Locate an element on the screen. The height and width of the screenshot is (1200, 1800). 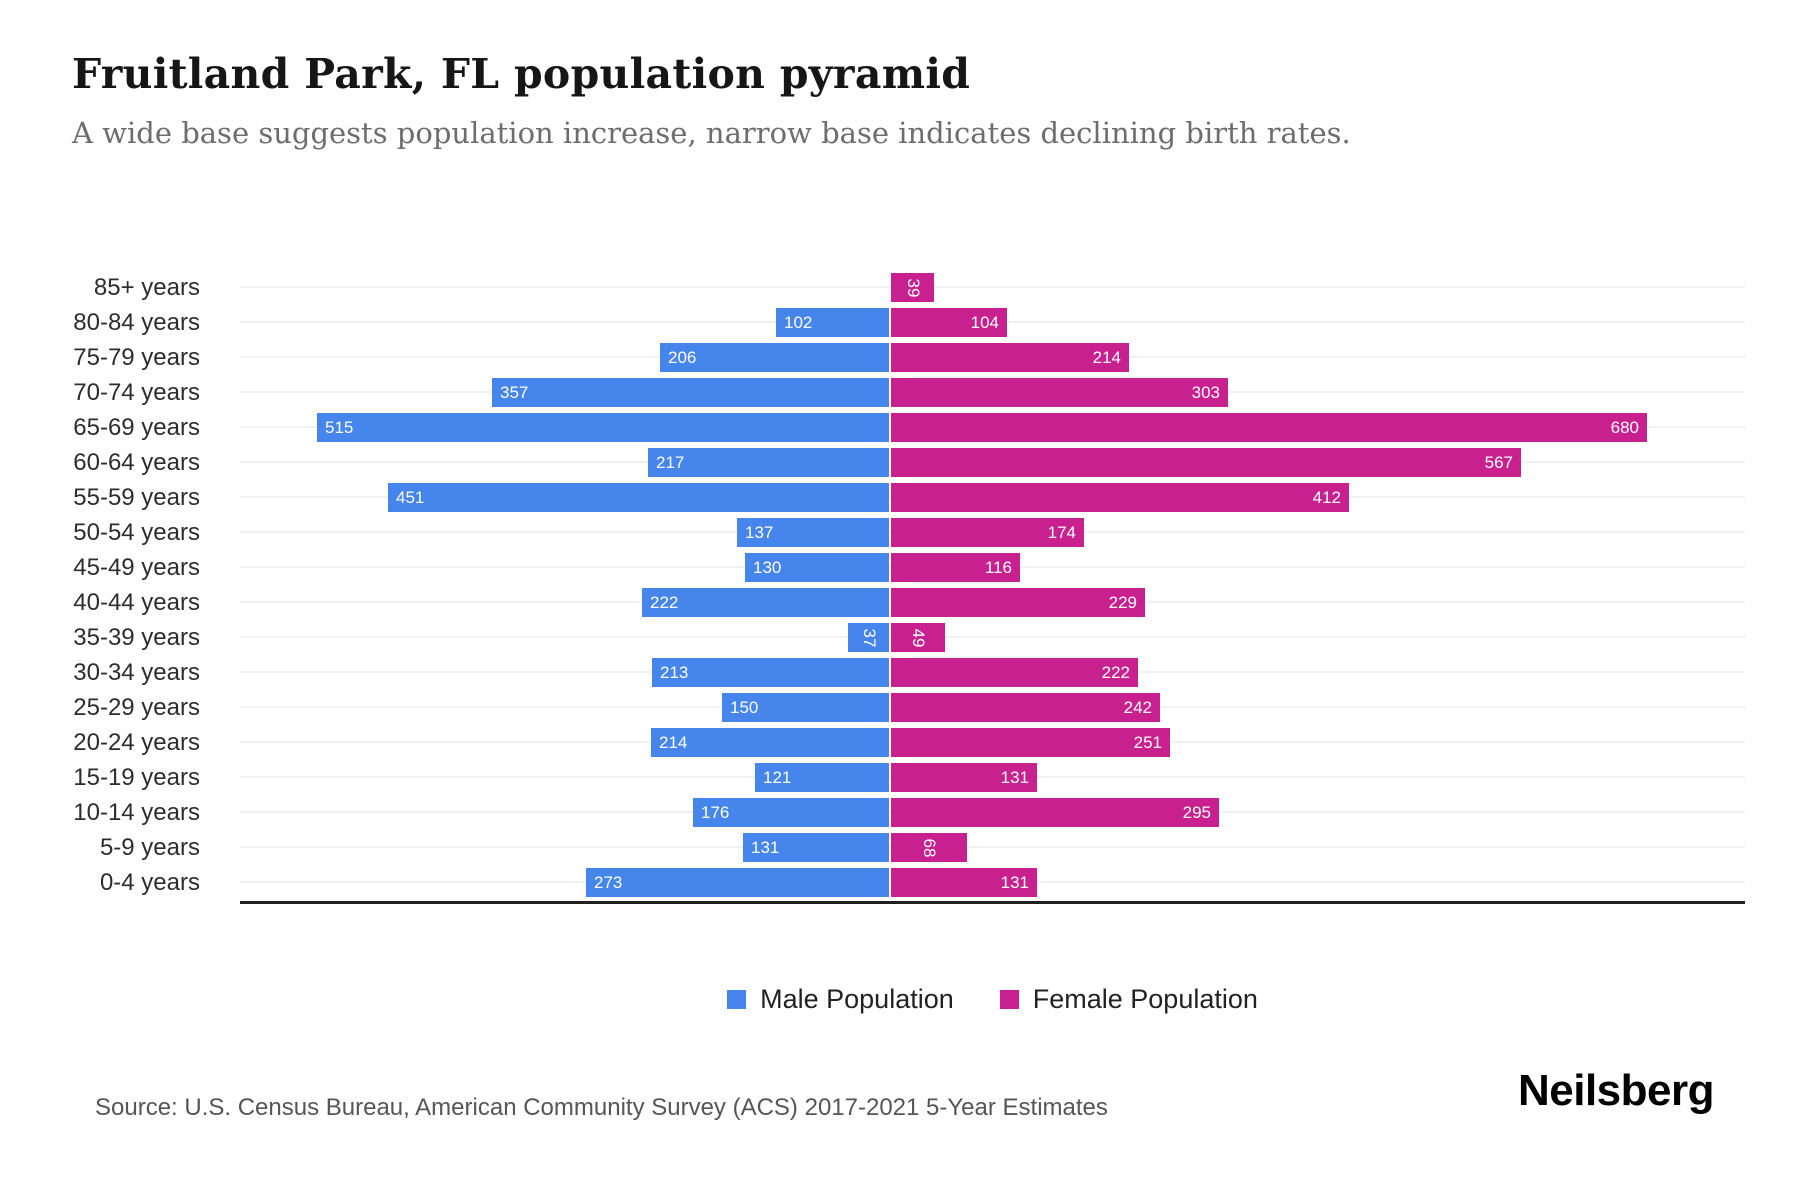
age-label: 60-64 years is located at coordinates (136, 462).